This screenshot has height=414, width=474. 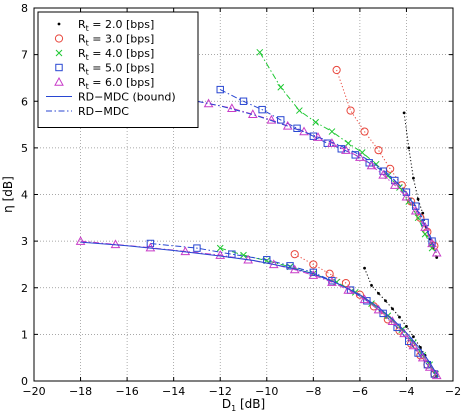 I want to click on y-tick-label-2: 2, so click(x=24, y=288).